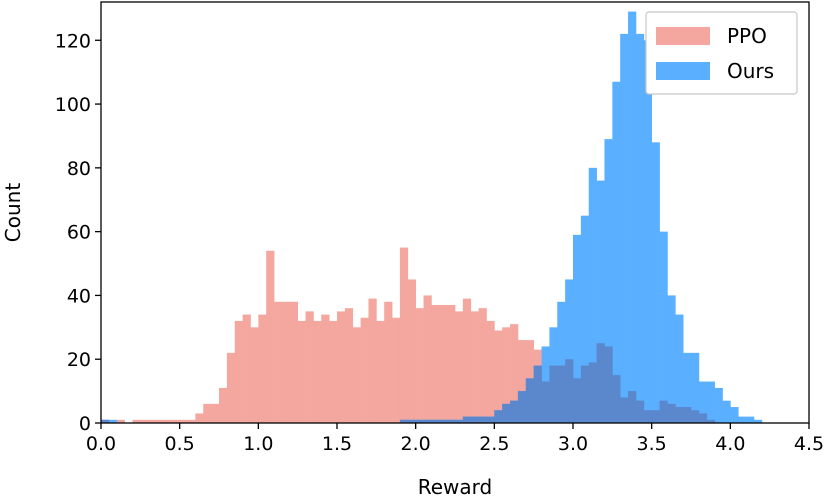 This screenshot has width=830, height=500. I want to click on legend-box, so click(721, 53).